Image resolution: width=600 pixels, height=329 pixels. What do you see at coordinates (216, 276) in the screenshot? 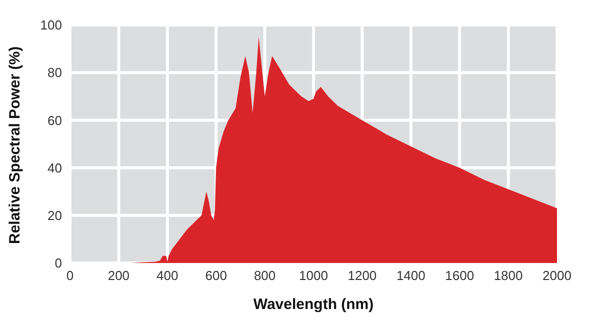
I see `x-tick-label: 600` at bounding box center [216, 276].